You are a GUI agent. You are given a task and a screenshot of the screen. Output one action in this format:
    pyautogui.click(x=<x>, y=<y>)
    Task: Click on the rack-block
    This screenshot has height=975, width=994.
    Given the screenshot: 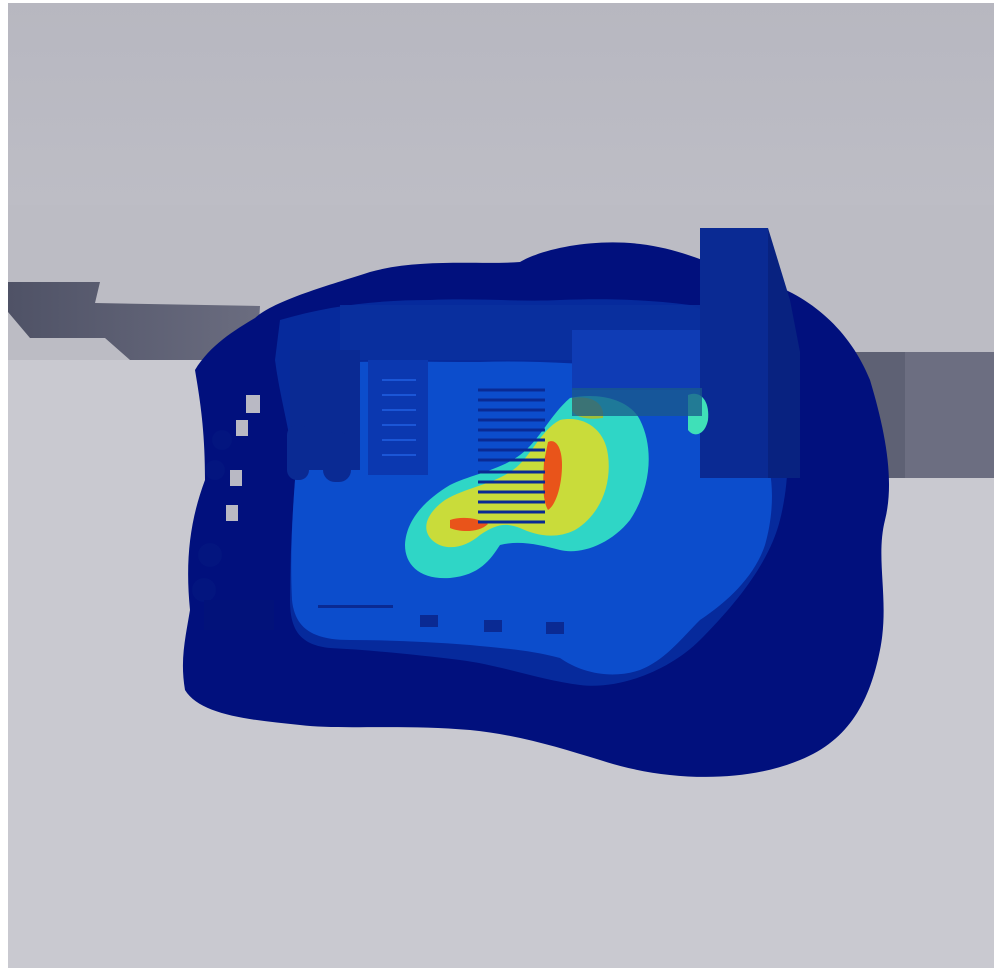 What is the action you would take?
    pyautogui.click(x=398, y=417)
    